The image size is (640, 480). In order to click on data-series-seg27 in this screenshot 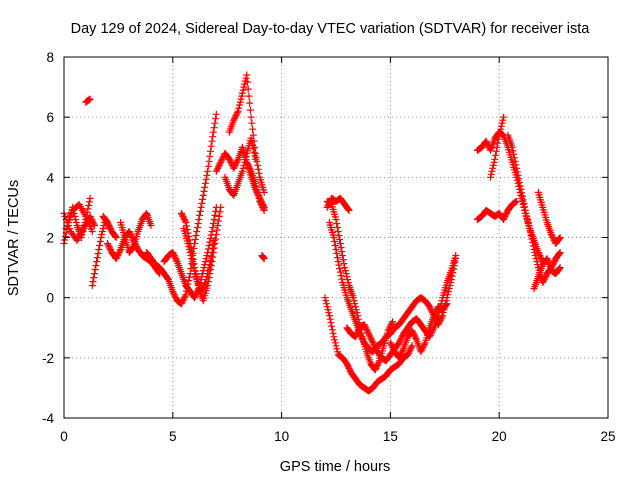, I will do `click(534, 209)`.